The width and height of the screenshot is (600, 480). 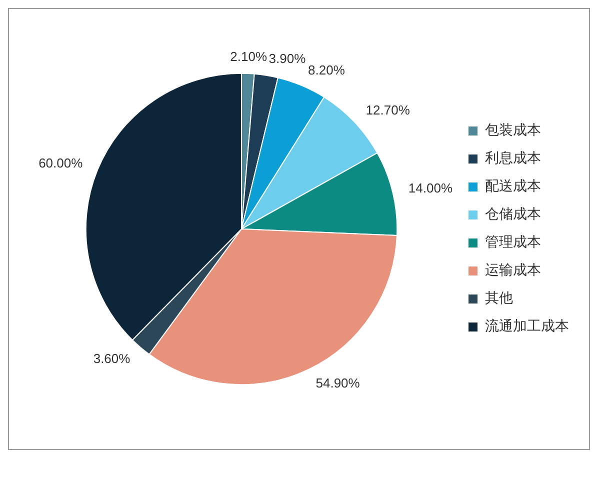 I want to click on legend-label: 配送成本, so click(x=513, y=186).